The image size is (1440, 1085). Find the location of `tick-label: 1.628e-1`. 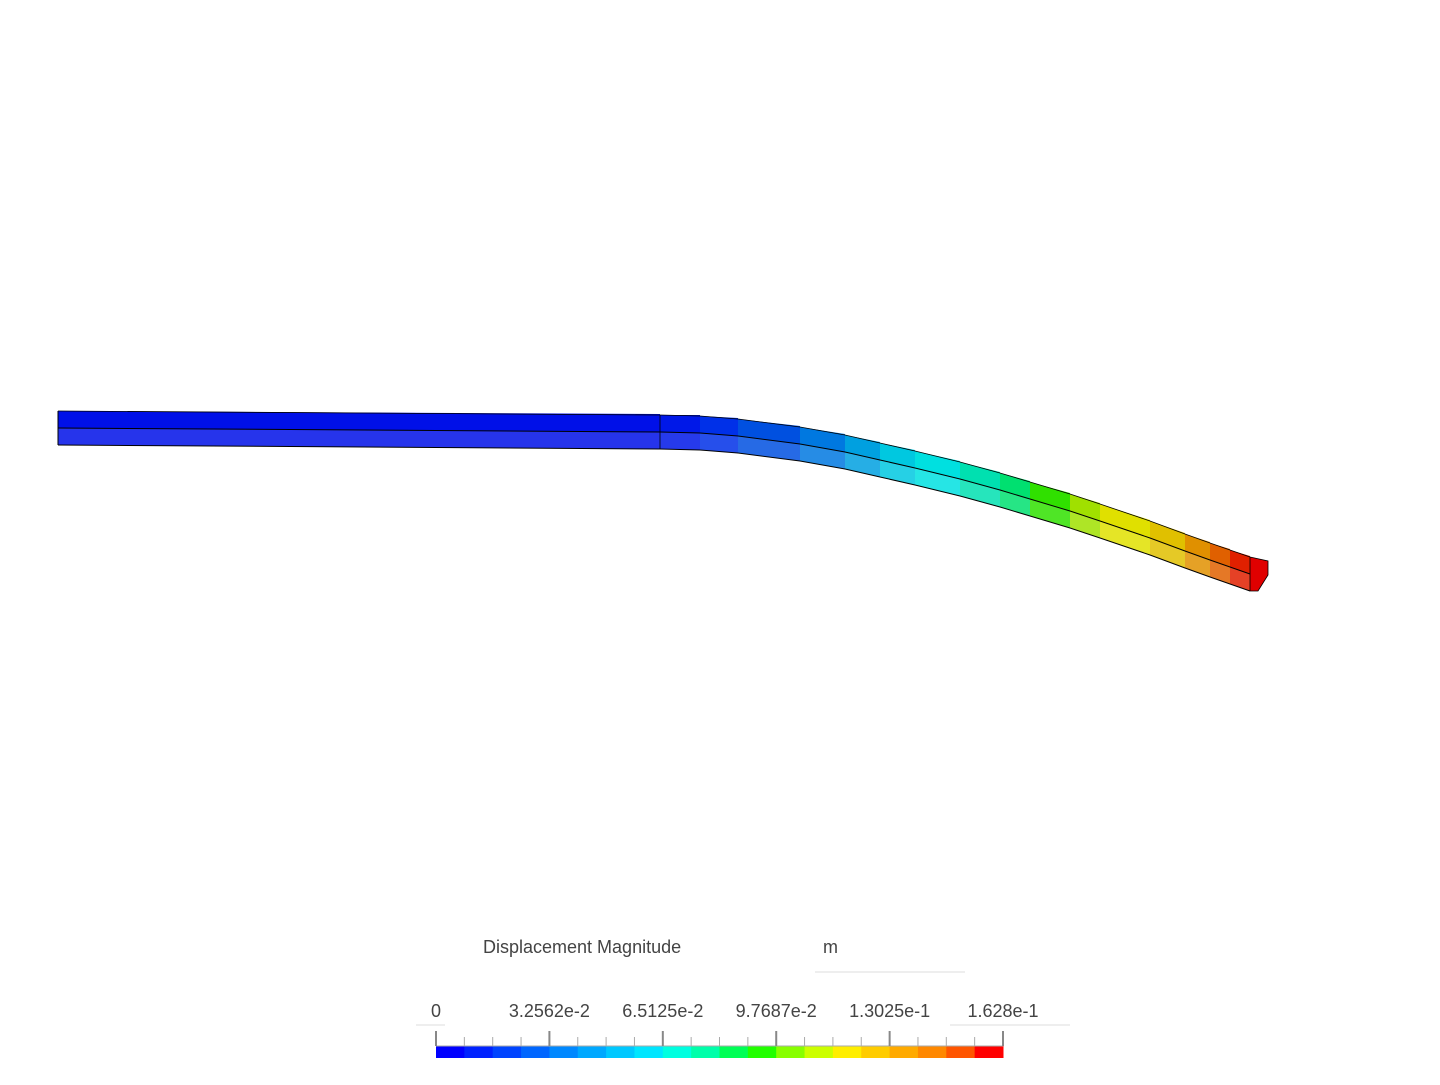

tick-label: 1.628e-1 is located at coordinates (1002, 1011).